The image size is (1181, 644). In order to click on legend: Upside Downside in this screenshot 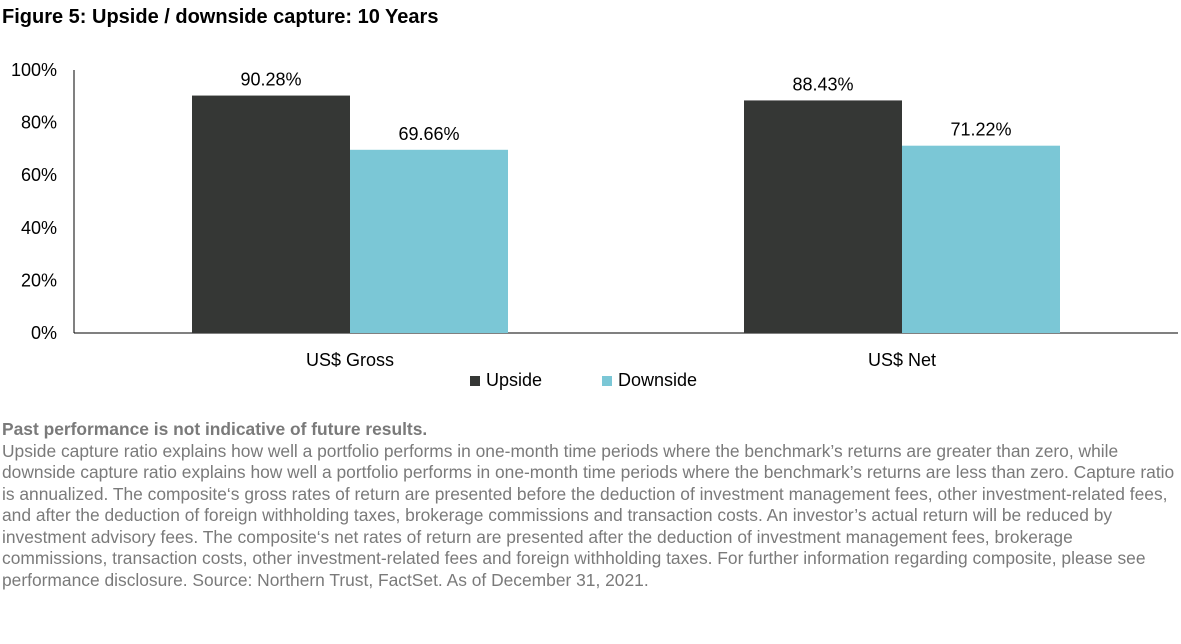, I will do `click(583, 380)`.